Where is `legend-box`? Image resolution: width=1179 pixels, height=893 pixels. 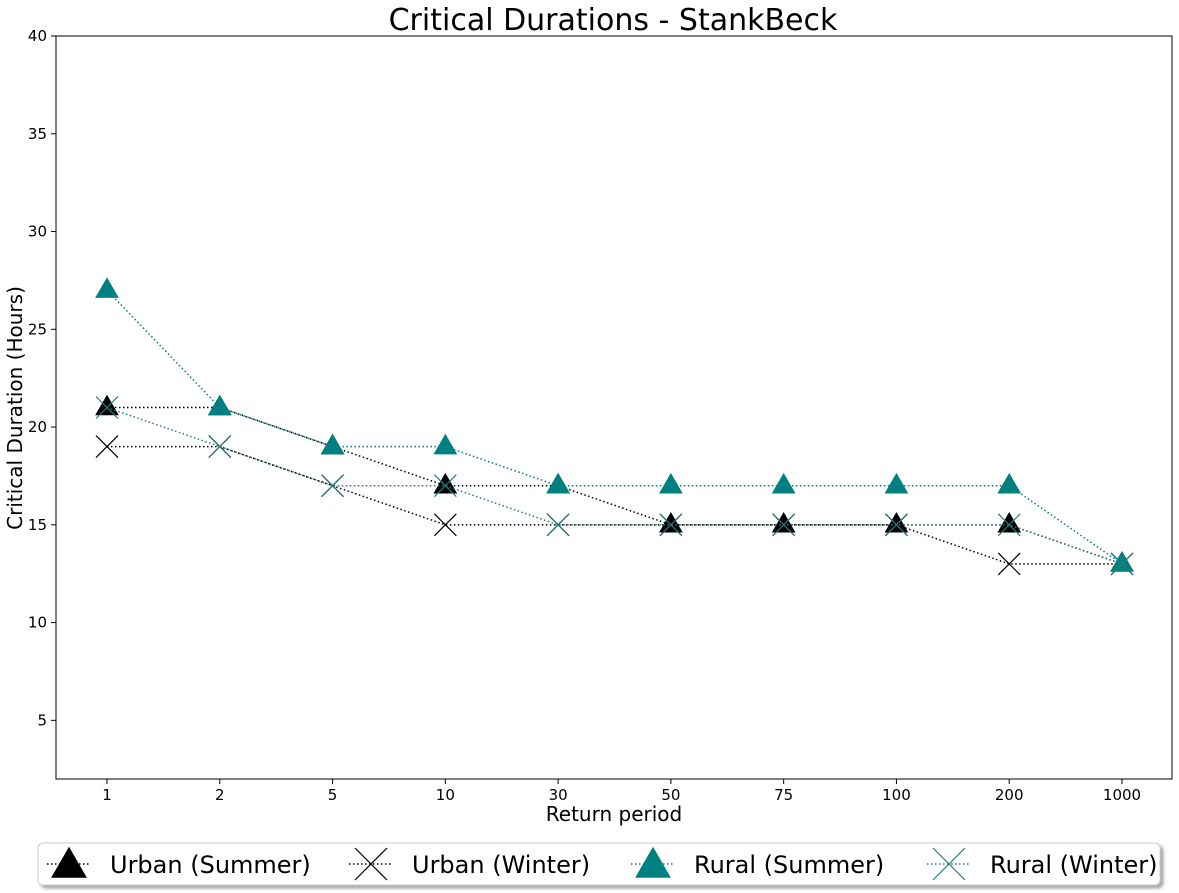
legend-box is located at coordinates (599, 864).